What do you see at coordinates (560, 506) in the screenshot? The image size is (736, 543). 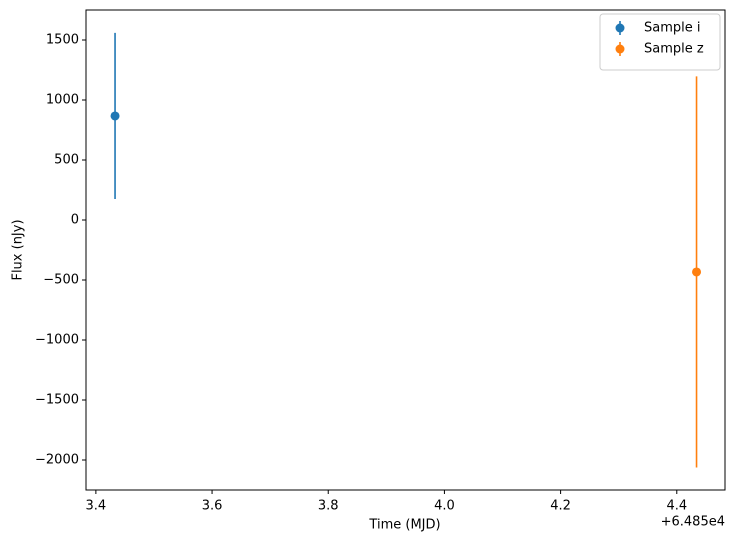 I see `x-tick-label: 4.2` at bounding box center [560, 506].